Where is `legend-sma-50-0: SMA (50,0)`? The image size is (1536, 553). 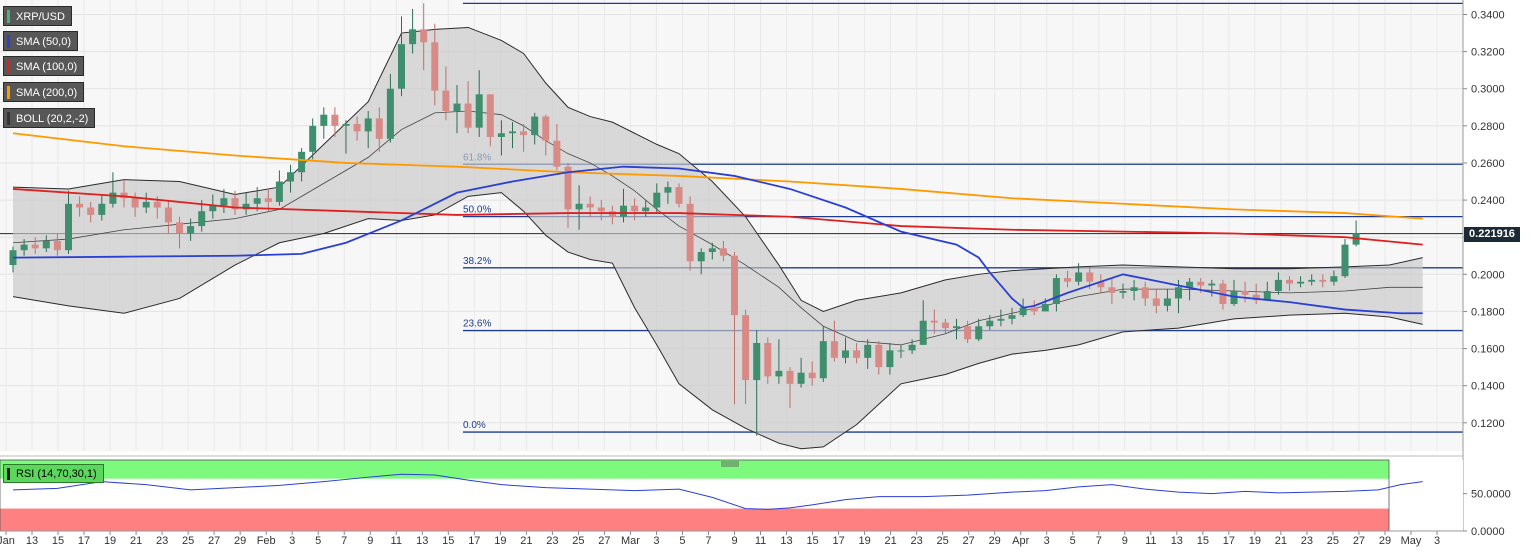 legend-sma-50-0: SMA (50,0) is located at coordinates (41, 41).